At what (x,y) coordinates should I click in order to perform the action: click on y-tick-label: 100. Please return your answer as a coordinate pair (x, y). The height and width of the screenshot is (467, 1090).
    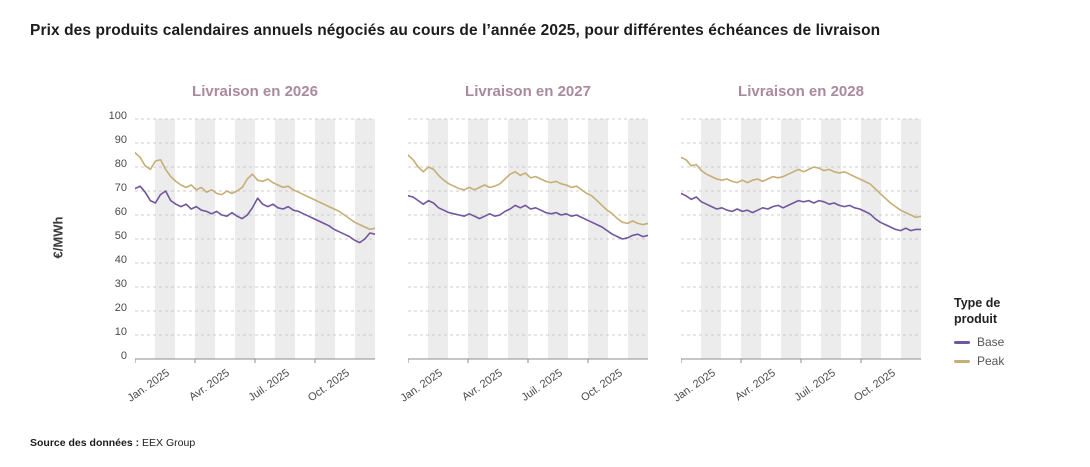
    Looking at the image, I should click on (117, 116).